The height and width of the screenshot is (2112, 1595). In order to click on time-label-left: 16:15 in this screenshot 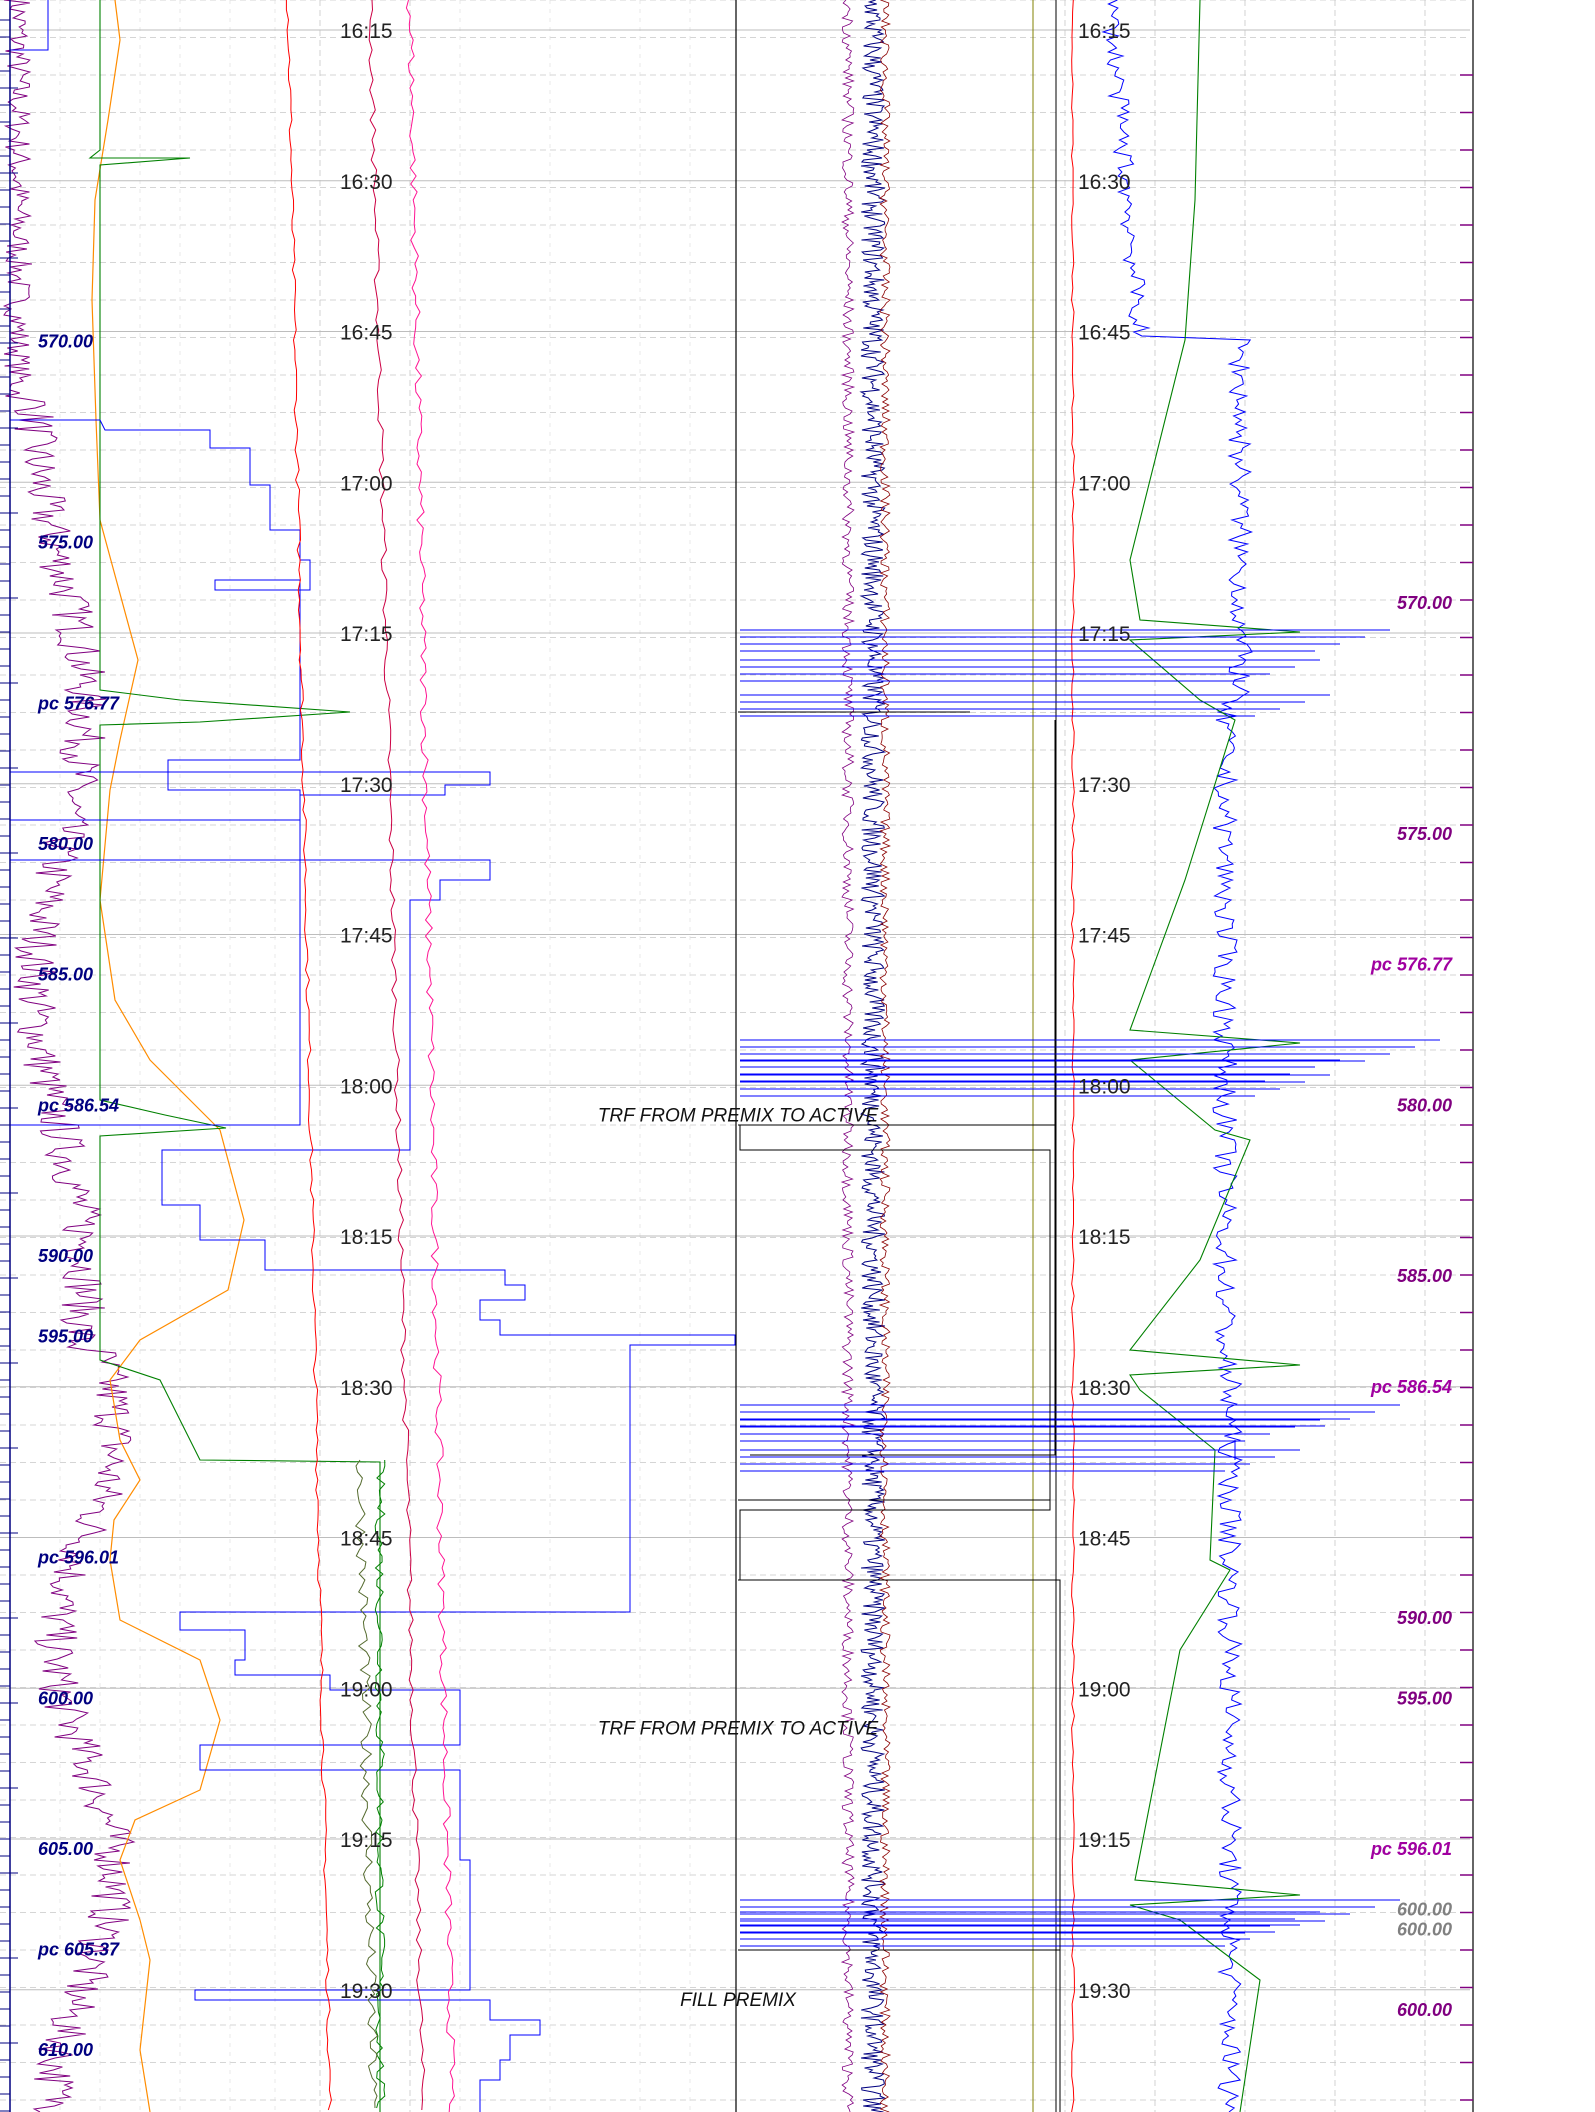, I will do `click(366, 31)`.